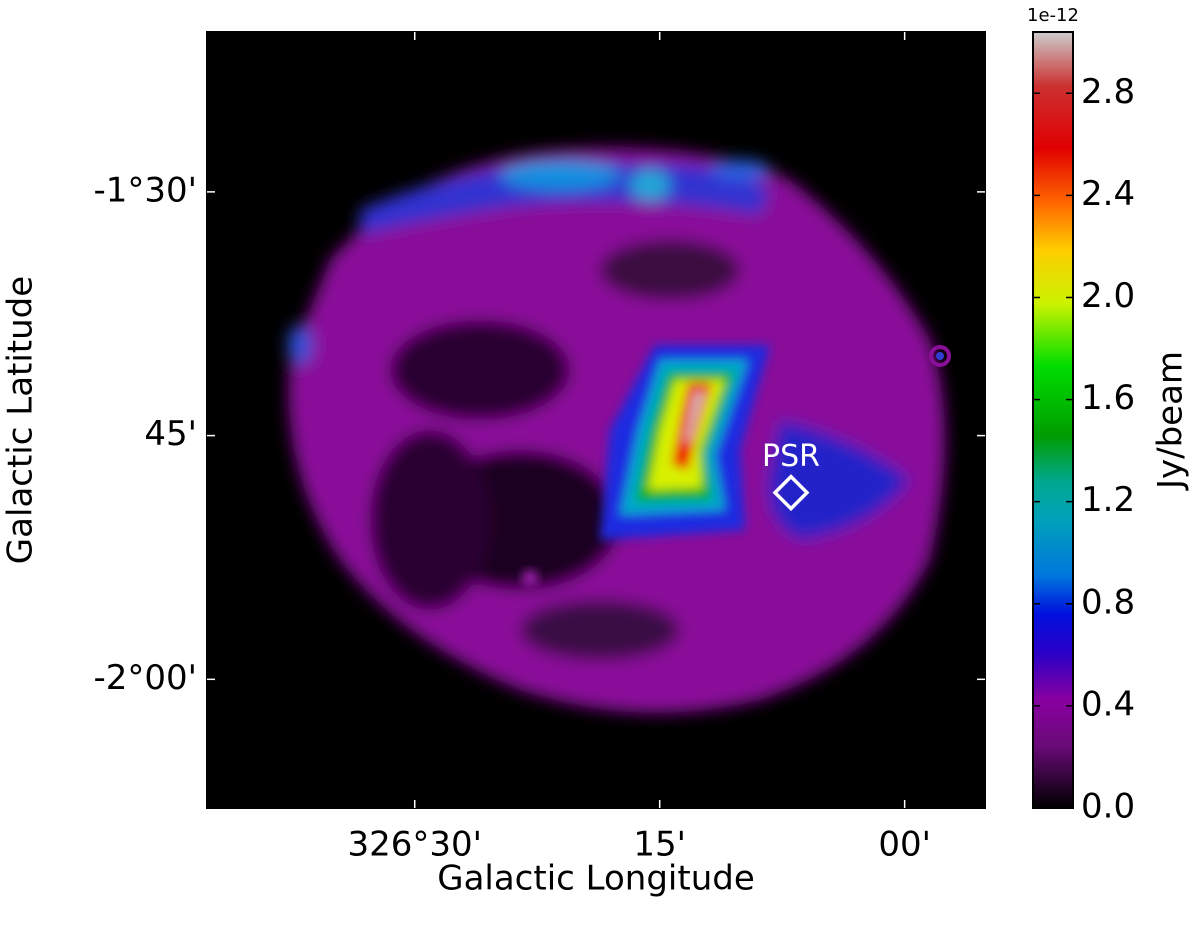 The width and height of the screenshot is (1200, 933). What do you see at coordinates (1108, 398) in the screenshot?
I see `colorbar-tick-label: 1.6` at bounding box center [1108, 398].